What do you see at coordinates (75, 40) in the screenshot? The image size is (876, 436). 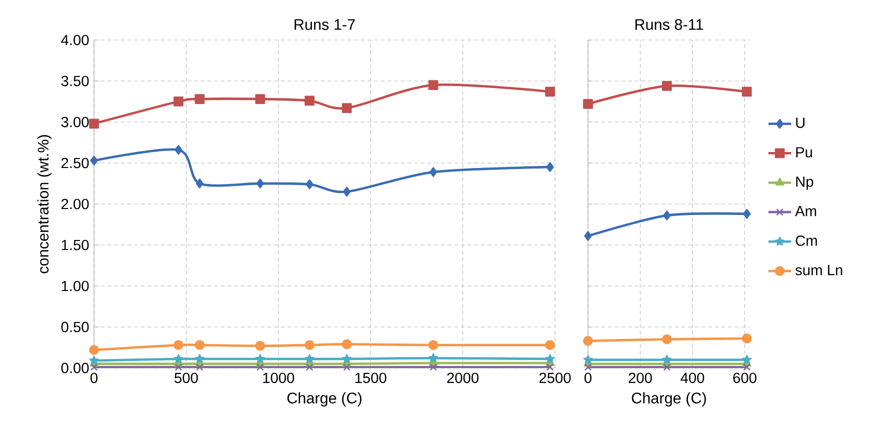 I see `y-tick-label: 4.00` at bounding box center [75, 40].